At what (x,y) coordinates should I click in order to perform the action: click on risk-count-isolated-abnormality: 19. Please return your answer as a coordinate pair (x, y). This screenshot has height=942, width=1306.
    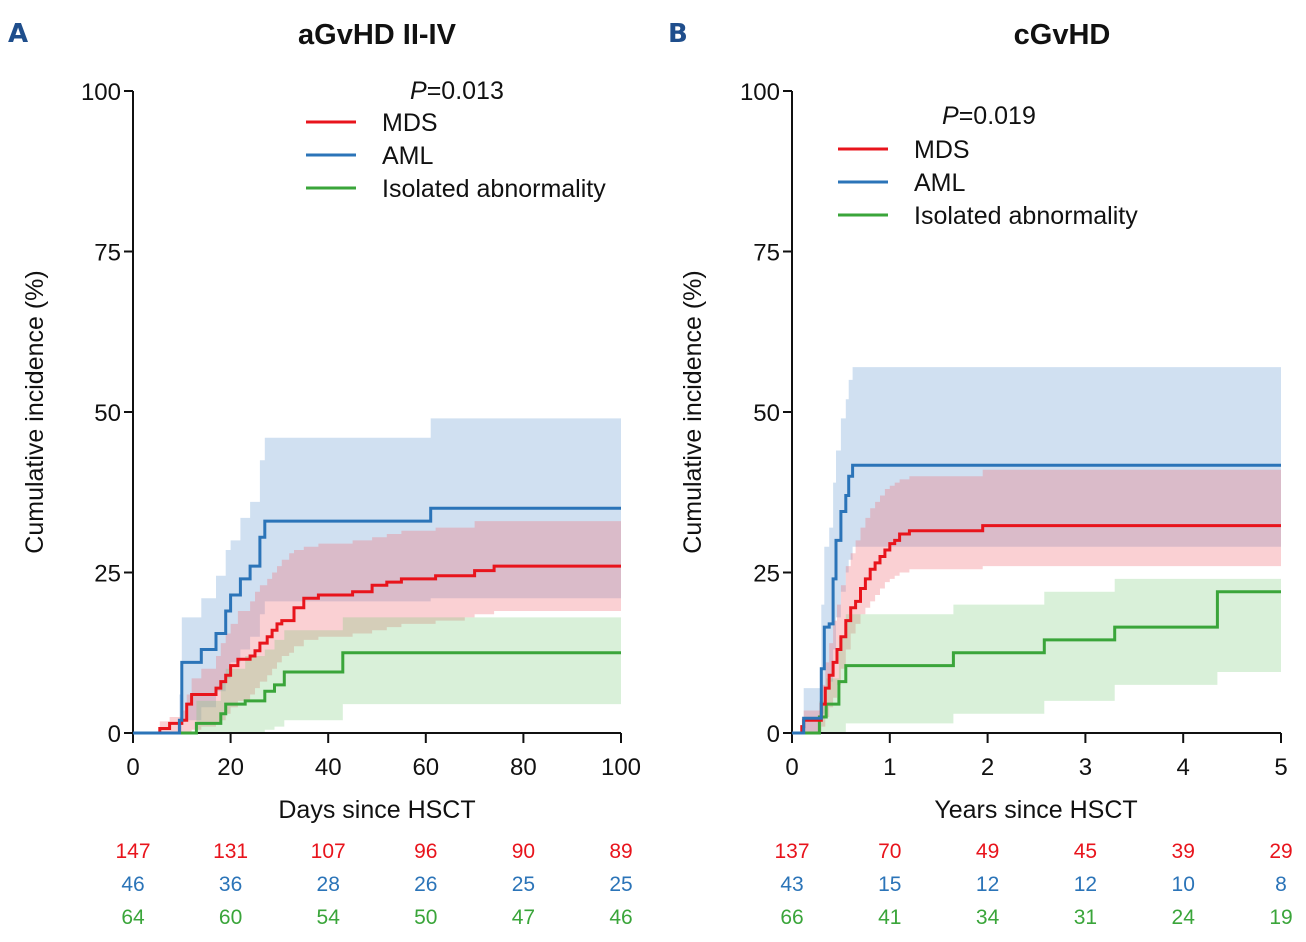
    Looking at the image, I should click on (1280, 917).